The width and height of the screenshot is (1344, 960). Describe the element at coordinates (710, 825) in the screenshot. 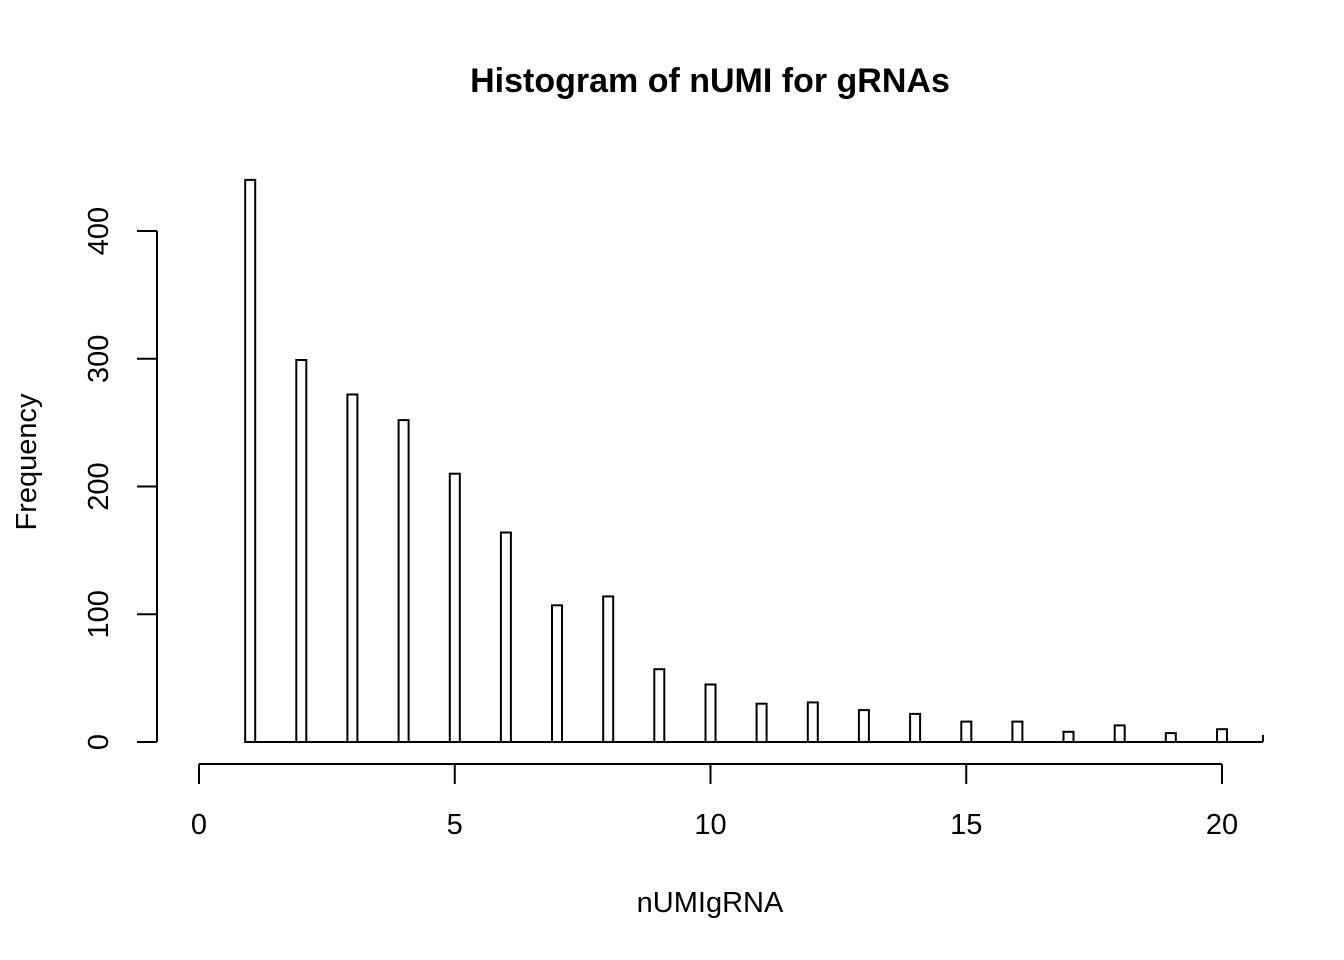

I see `x-tick-label-10: 10` at that location.